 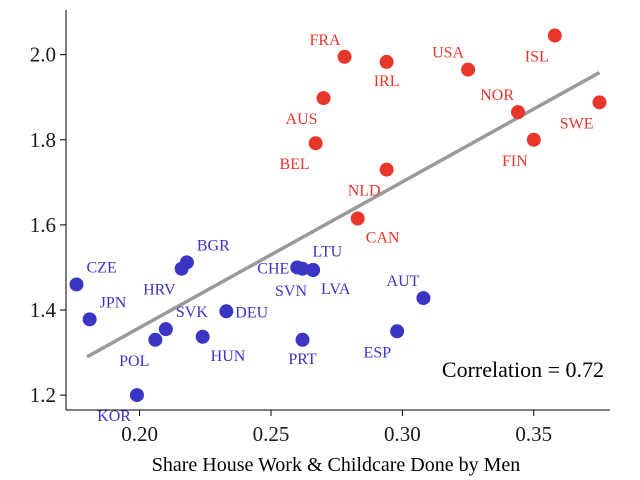 What do you see at coordinates (325, 40) in the screenshot?
I see `point-label-fra: FRA` at bounding box center [325, 40].